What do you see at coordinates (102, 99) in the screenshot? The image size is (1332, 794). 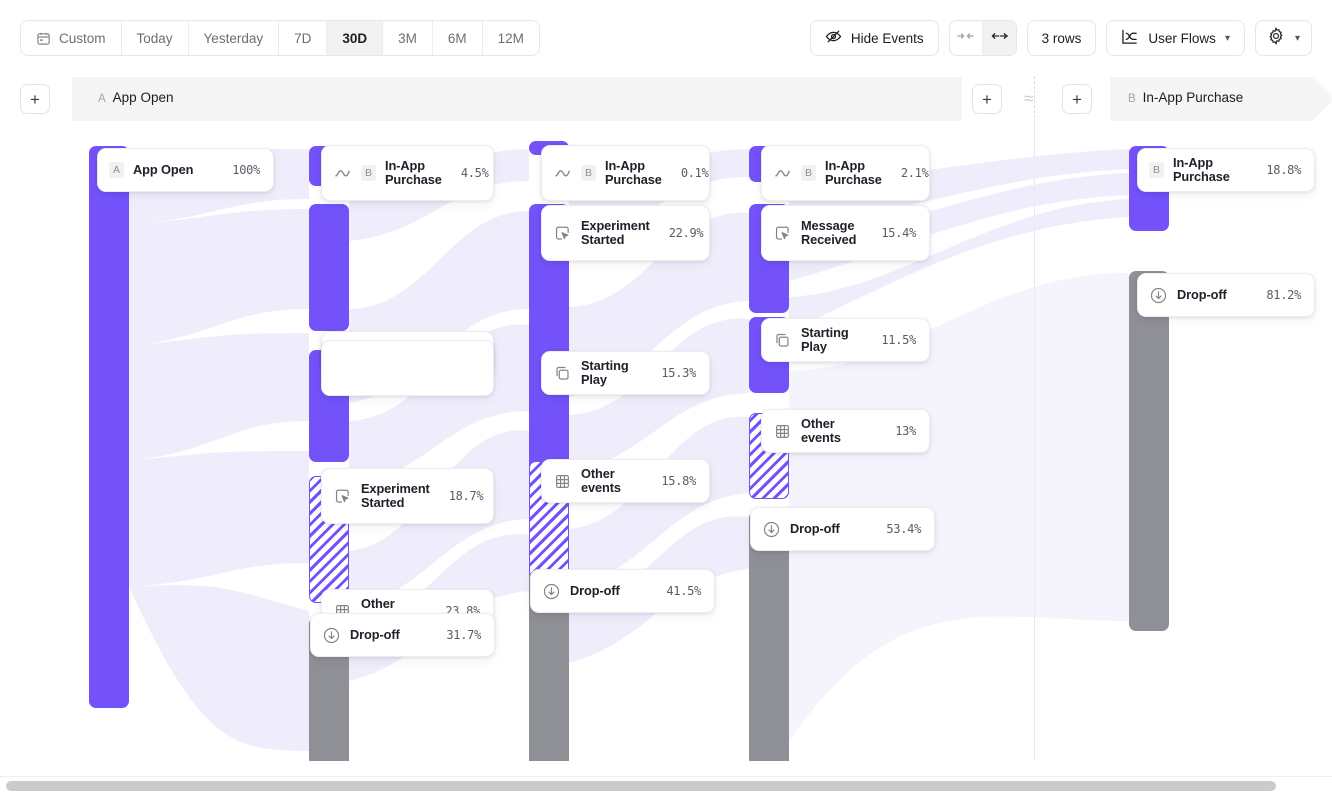 I see `step-start-tag: A` at bounding box center [102, 99].